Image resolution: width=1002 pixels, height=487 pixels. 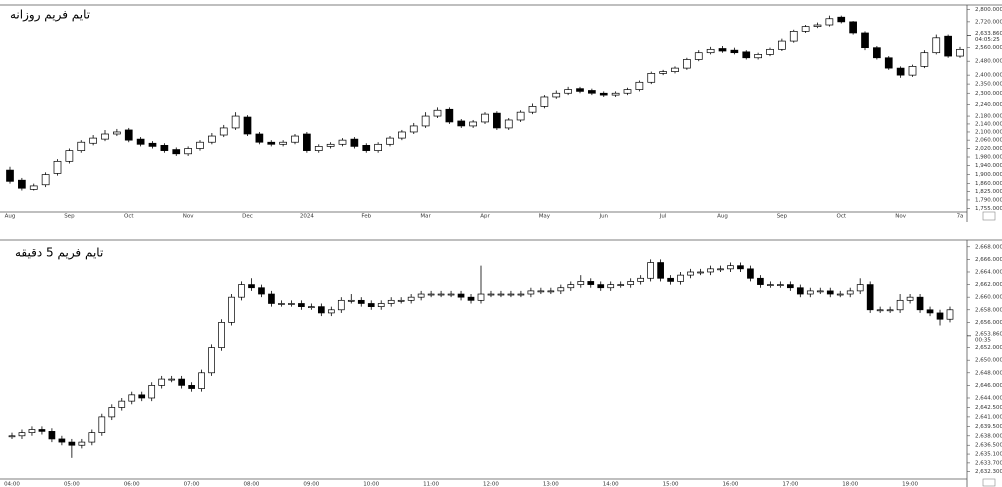 What do you see at coordinates (988, 334) in the screenshot?
I see `price-marker-label: 2,653.860` at bounding box center [988, 334].